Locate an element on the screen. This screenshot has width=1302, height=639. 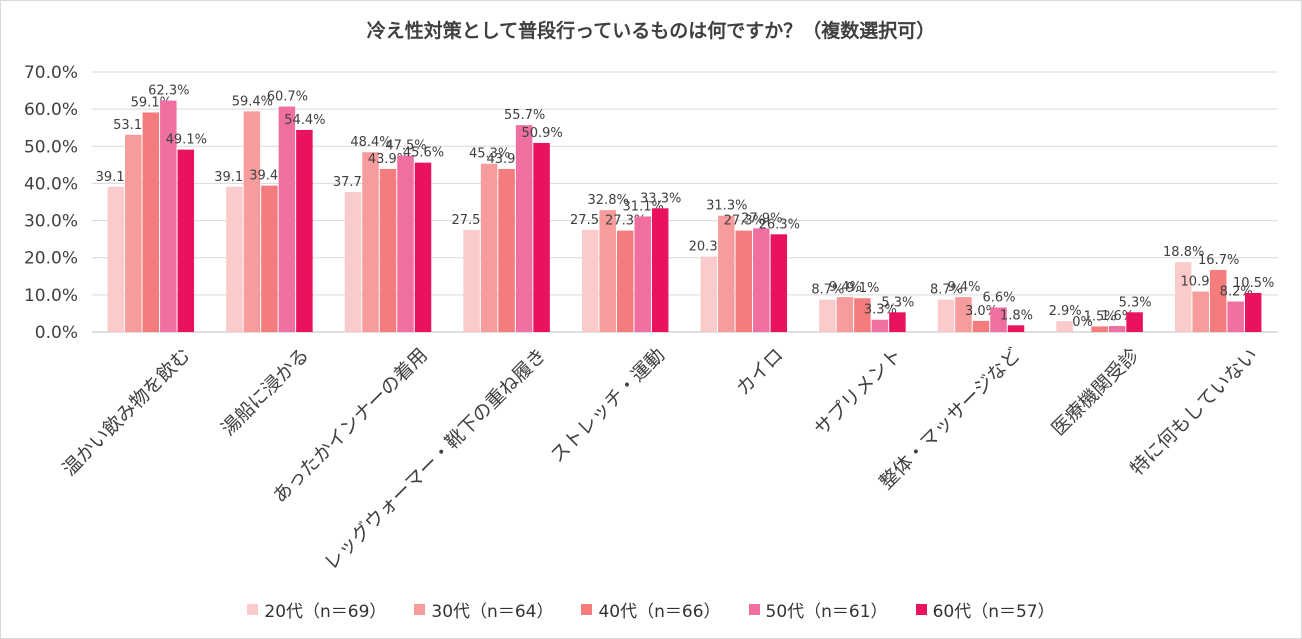
data-label: 1.5% is located at coordinates (1100, 316).